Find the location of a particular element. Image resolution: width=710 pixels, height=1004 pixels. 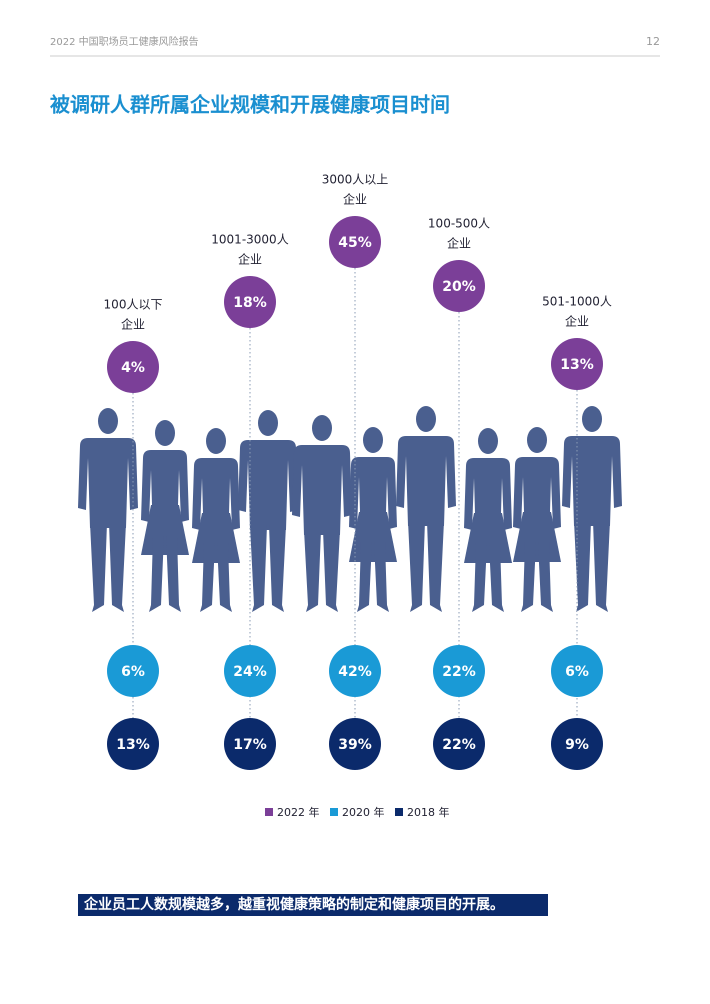

group-label: 3000人以上 is located at coordinates (355, 180).